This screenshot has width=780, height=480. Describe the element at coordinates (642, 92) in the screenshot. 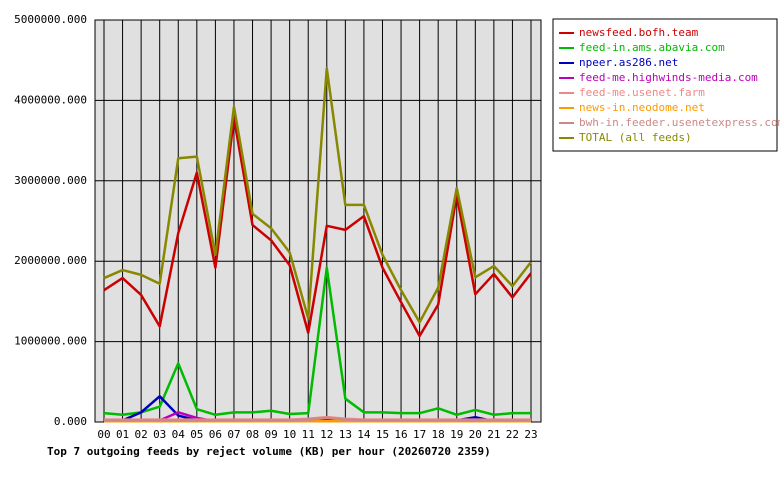

I see `legend-label: feed-me.usenet.farm` at that location.